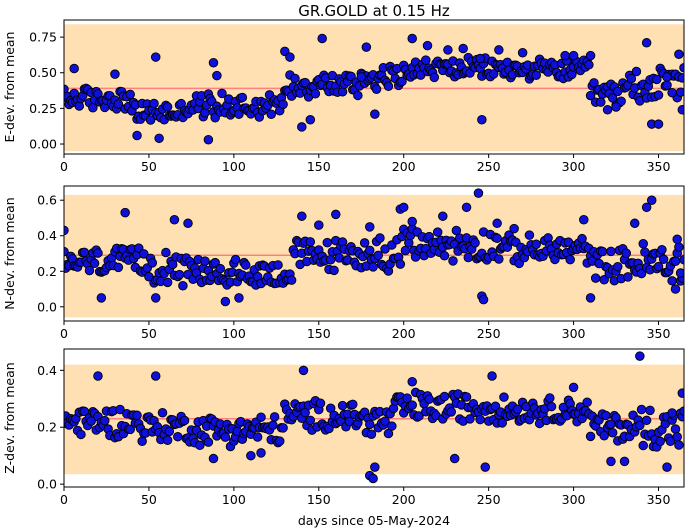 The width and height of the screenshot is (689, 531). I want to click on x-tick-label: 200, so click(404, 166).